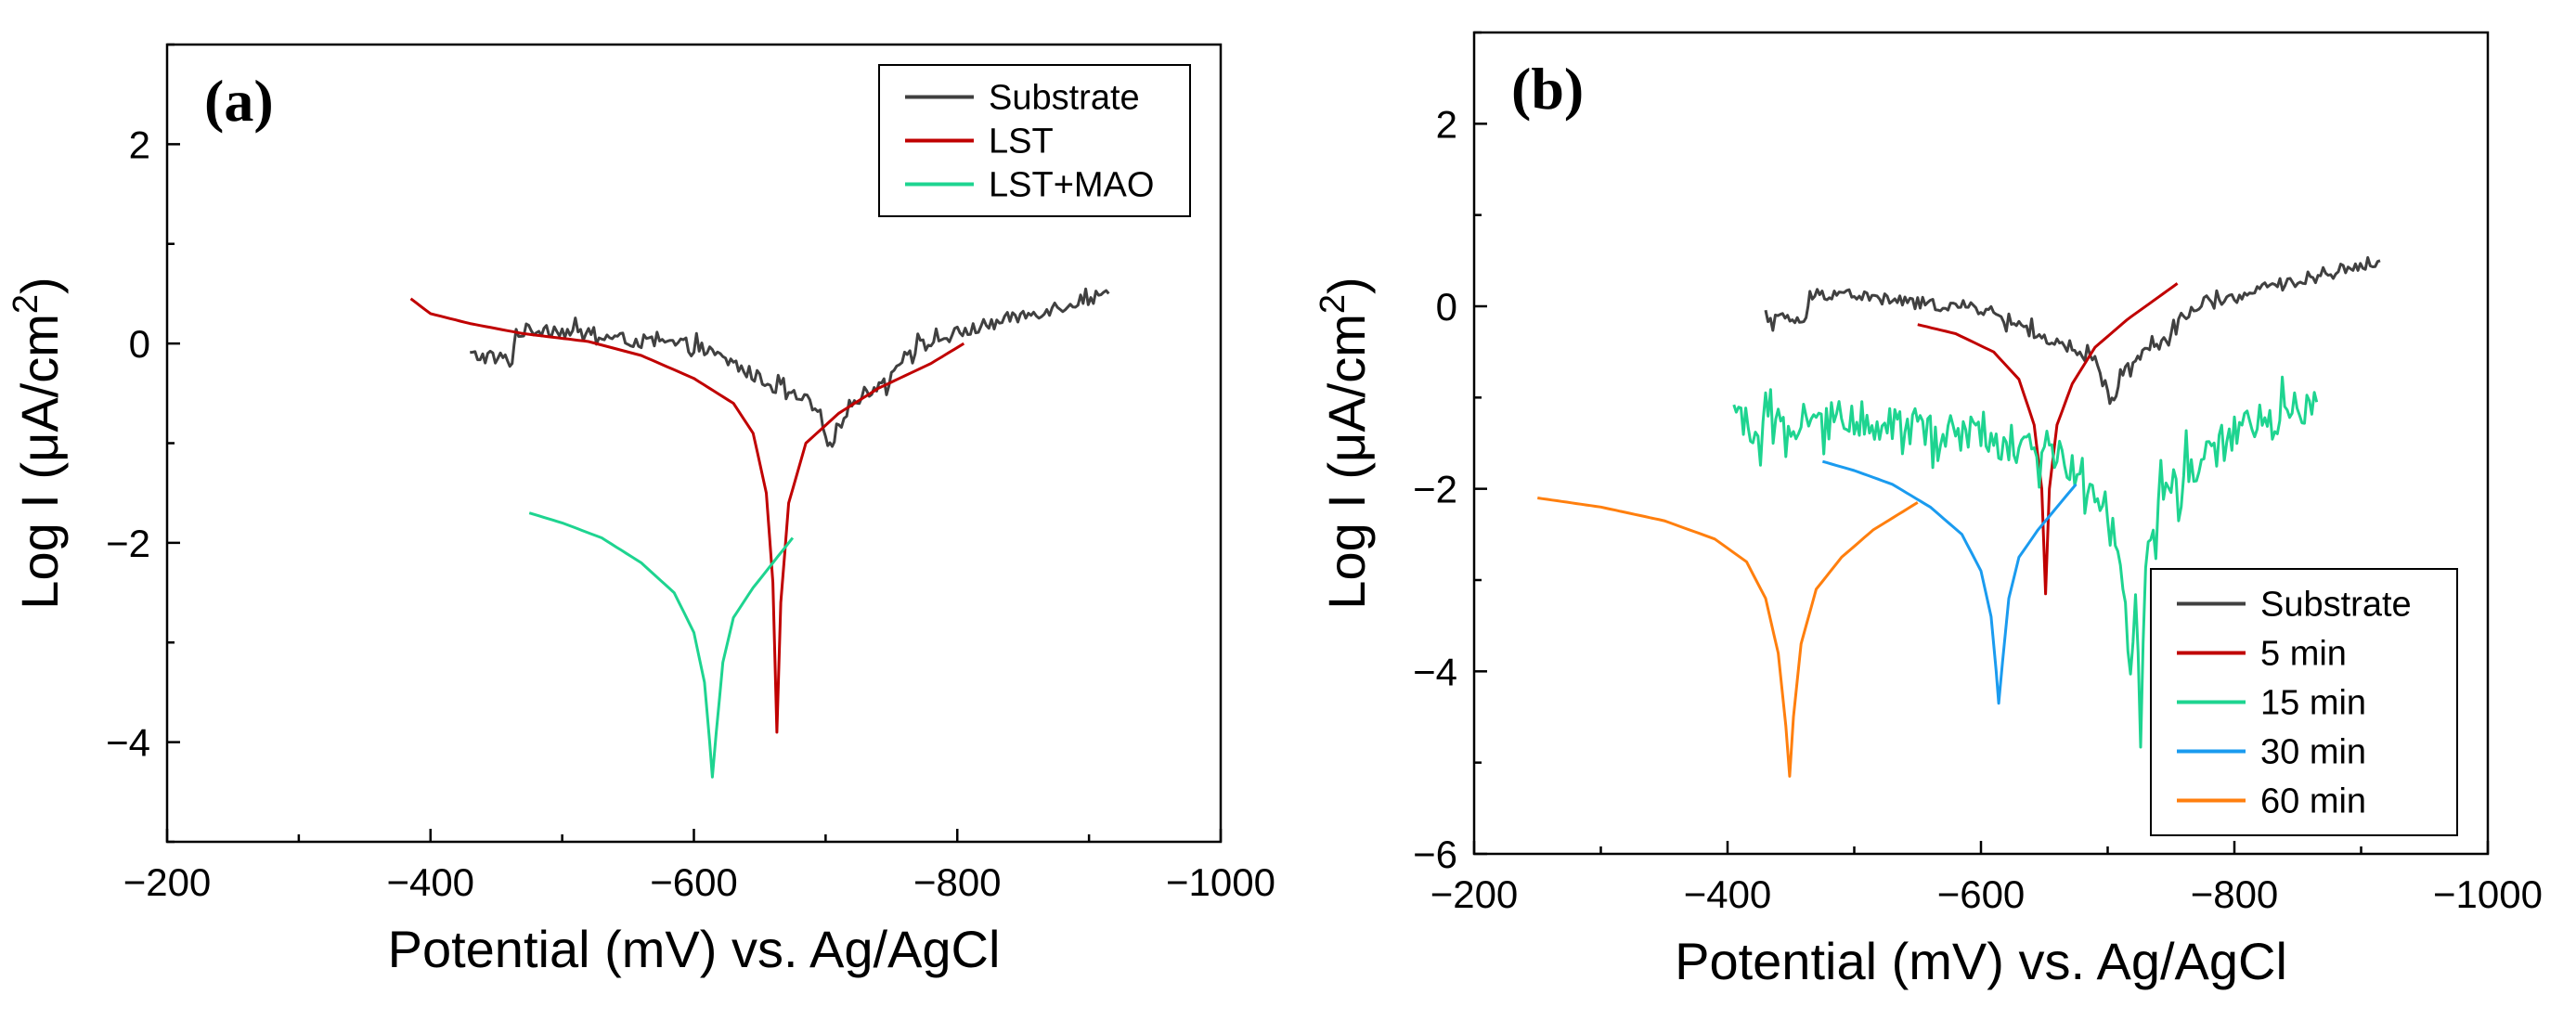  Describe the element at coordinates (1021, 142) in the screenshot. I see `legend-label: LST` at that location.